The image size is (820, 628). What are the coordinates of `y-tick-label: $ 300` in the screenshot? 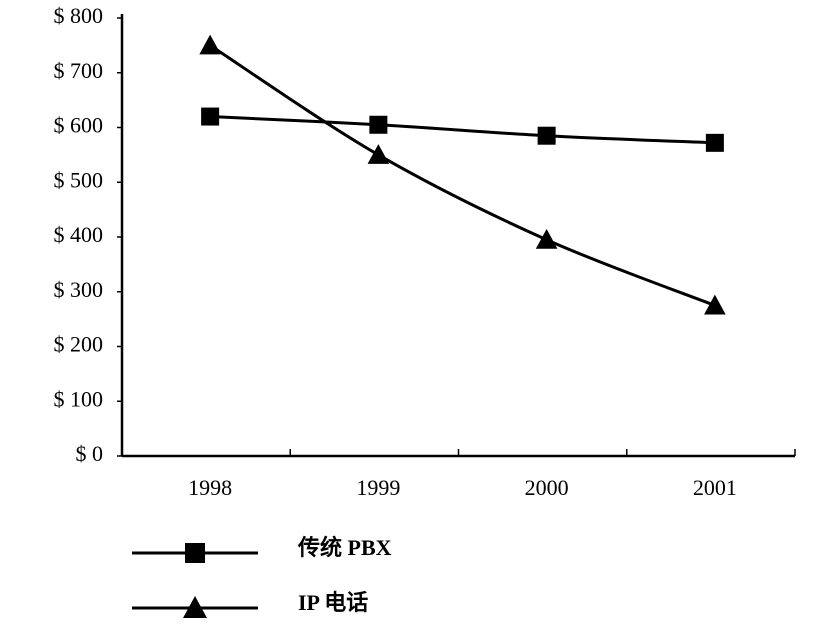 It's located at (79, 289).